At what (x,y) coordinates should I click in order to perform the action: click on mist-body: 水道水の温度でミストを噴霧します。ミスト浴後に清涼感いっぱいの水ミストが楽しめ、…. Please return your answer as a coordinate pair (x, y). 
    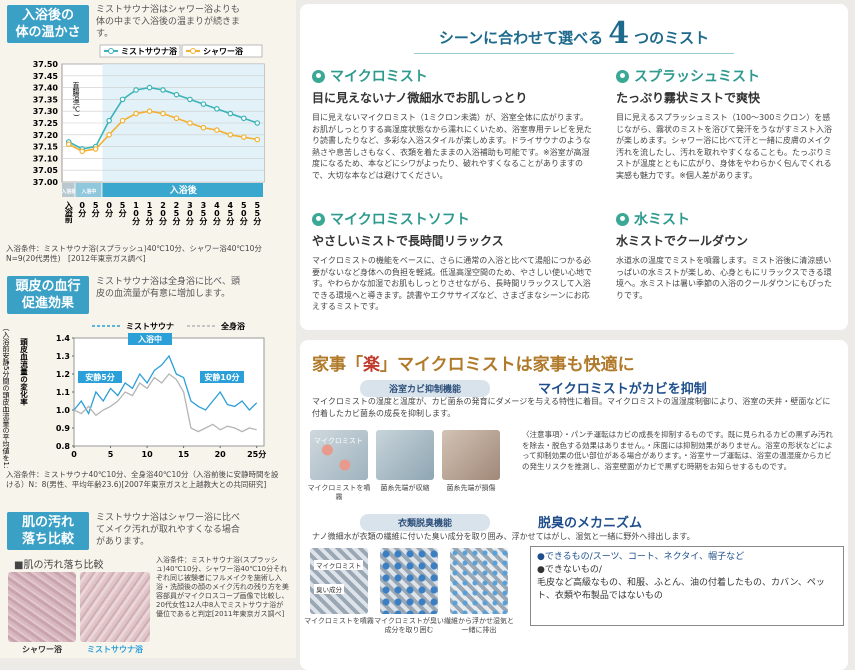
    Looking at the image, I should click on (724, 278).